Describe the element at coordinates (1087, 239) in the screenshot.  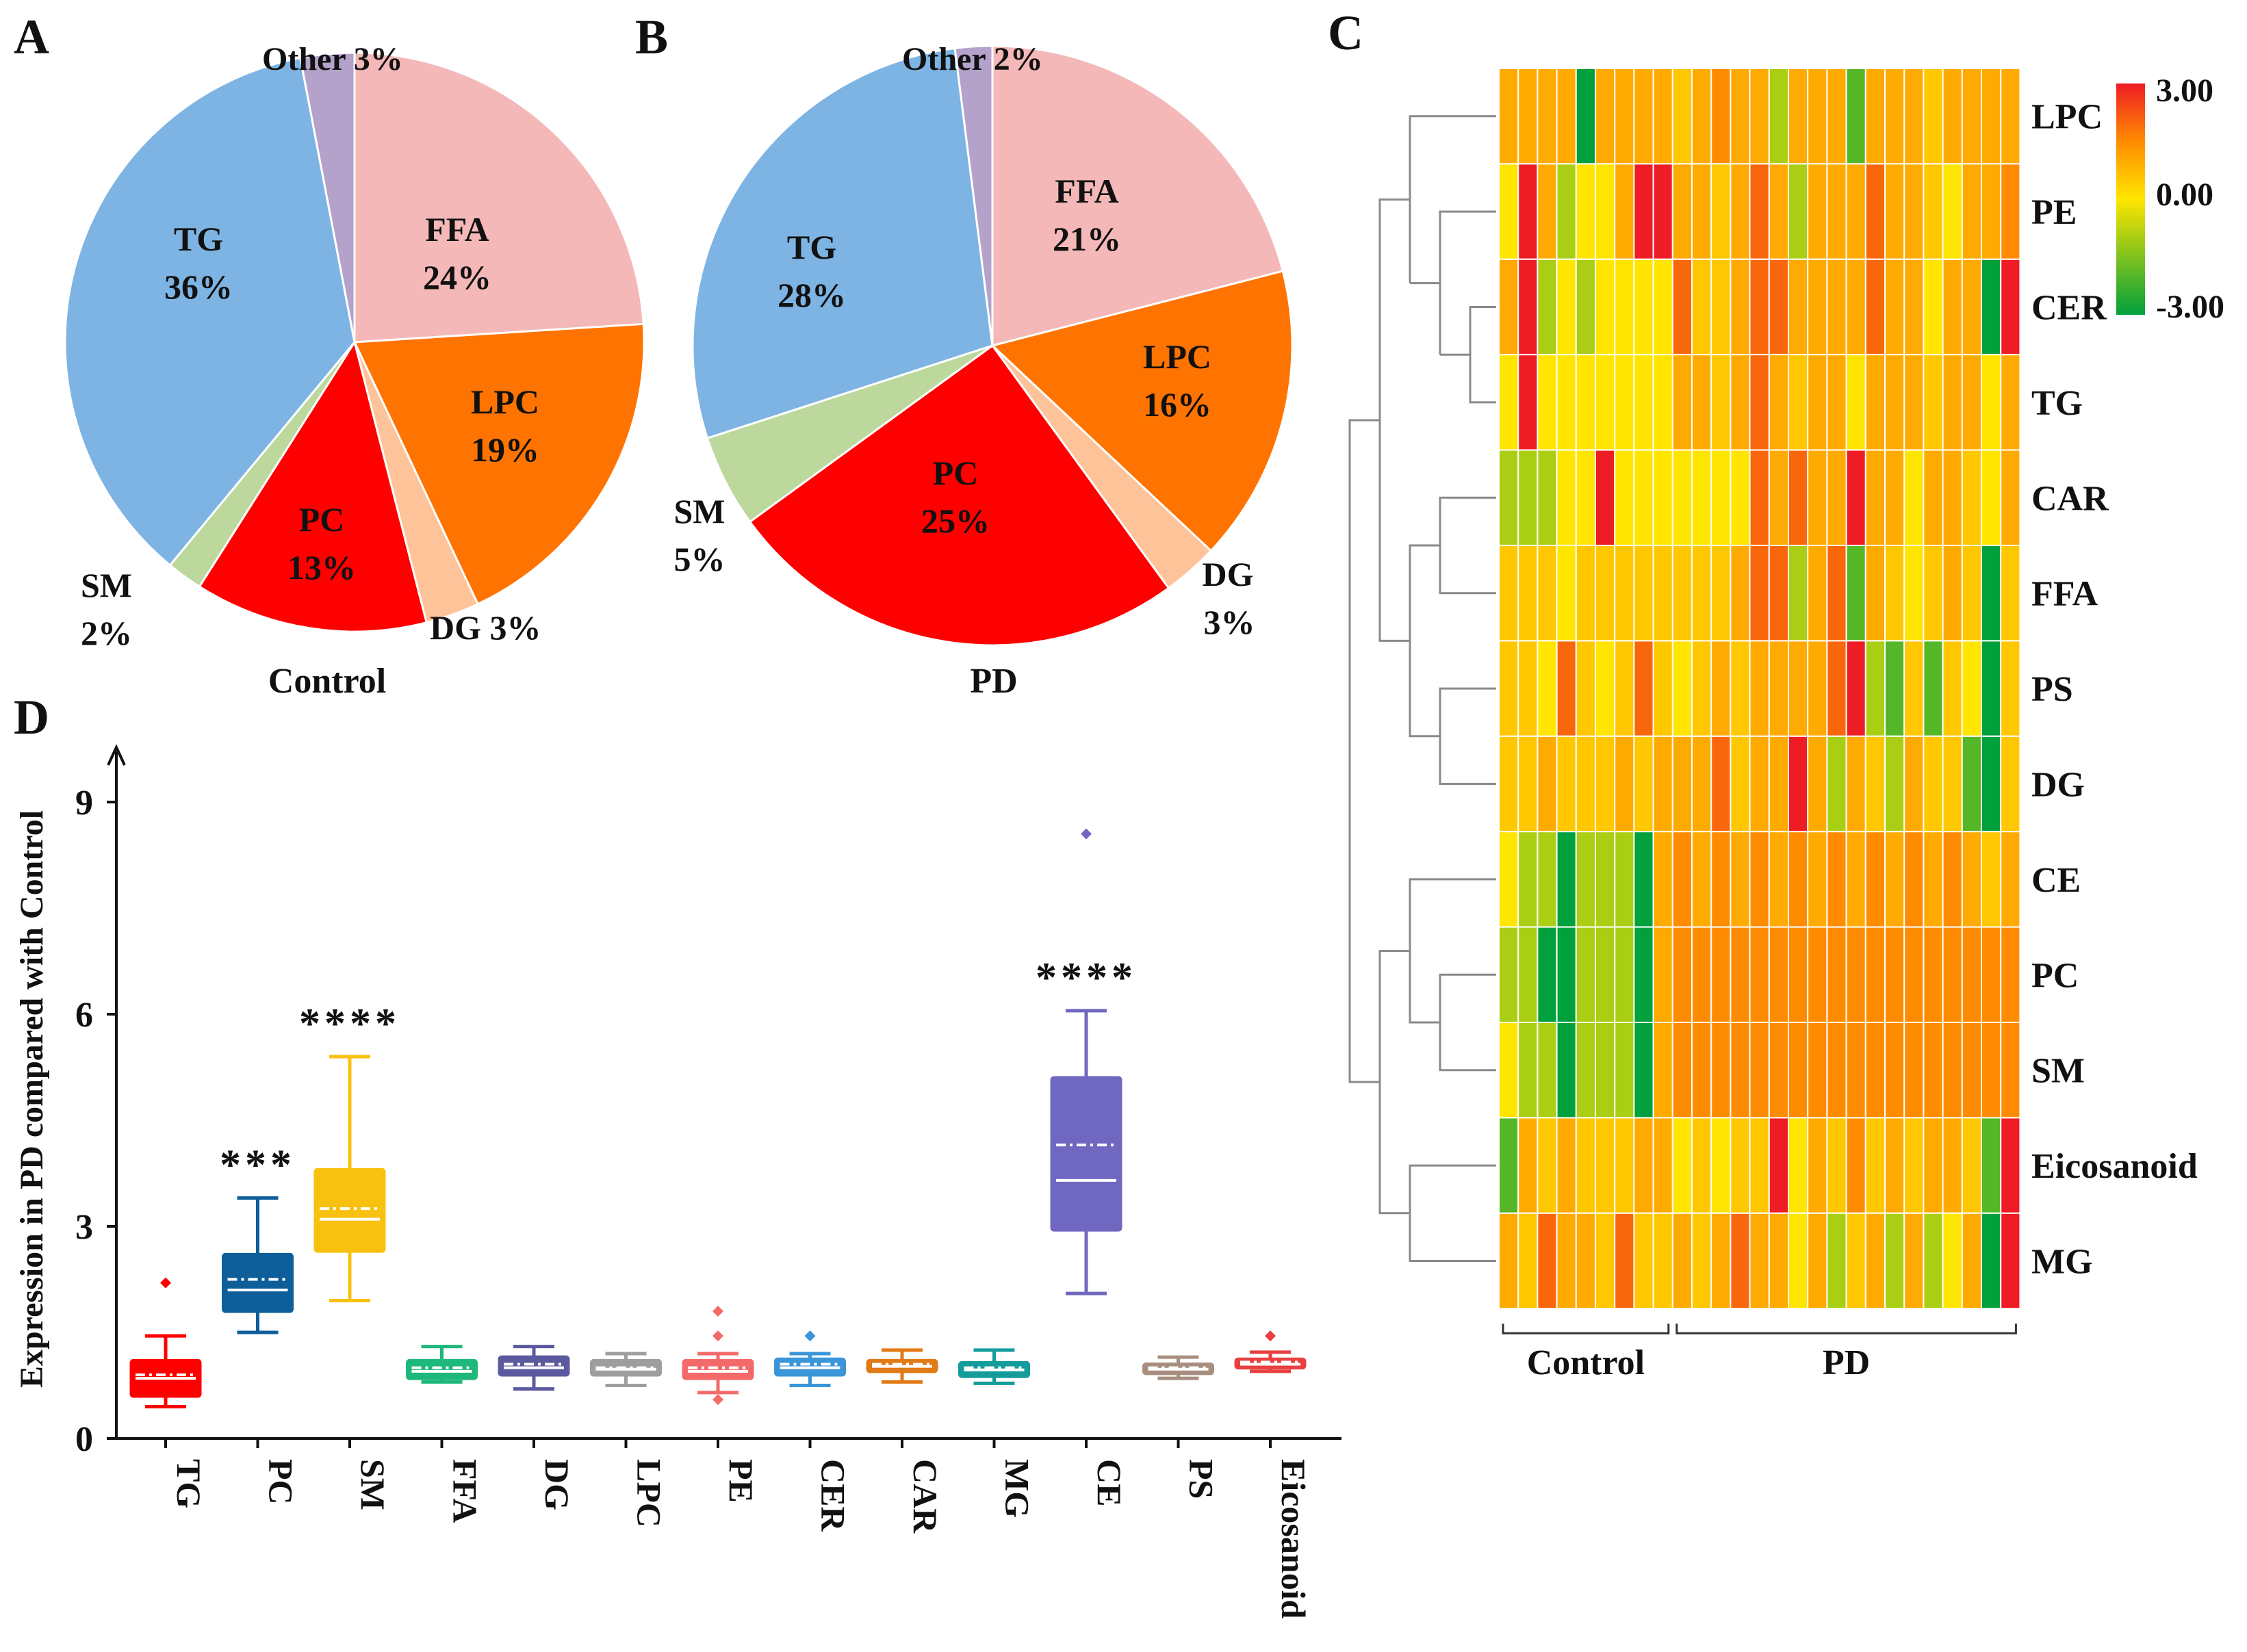
I see `pie-pd-label-ffa-pct: 21%` at that location.